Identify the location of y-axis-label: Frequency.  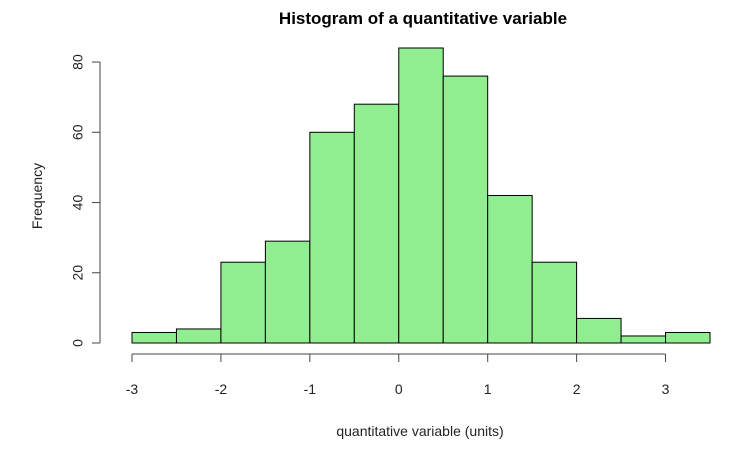
(37, 196).